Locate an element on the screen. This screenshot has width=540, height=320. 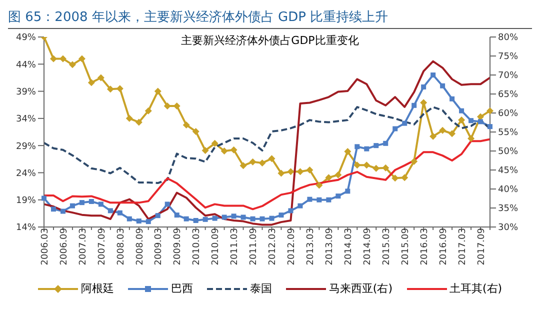
y2-tick-label: 70% is located at coordinates (508, 76).